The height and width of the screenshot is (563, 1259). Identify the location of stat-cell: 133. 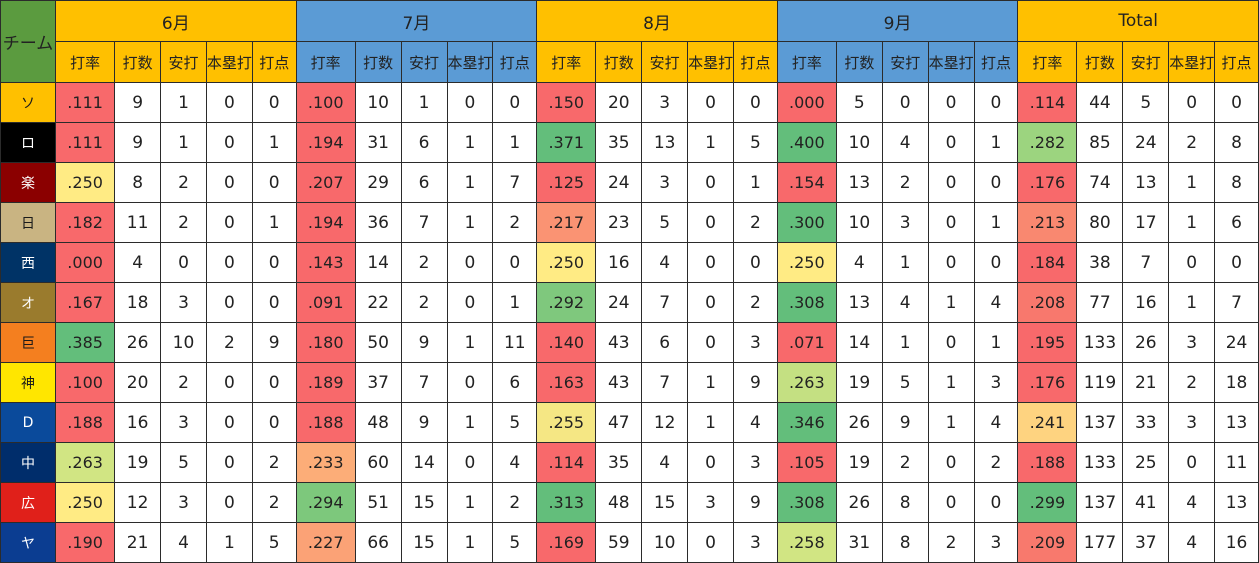
(1100, 342).